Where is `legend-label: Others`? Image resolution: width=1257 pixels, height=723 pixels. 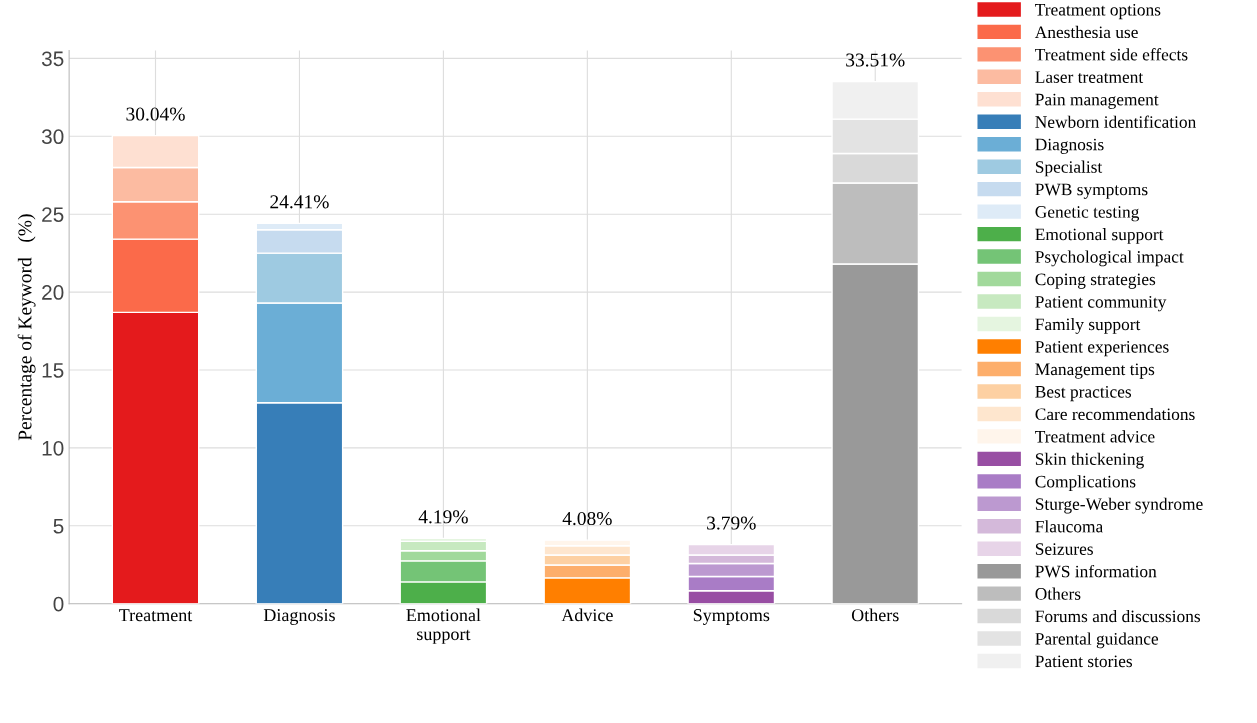 legend-label: Others is located at coordinates (1058, 593).